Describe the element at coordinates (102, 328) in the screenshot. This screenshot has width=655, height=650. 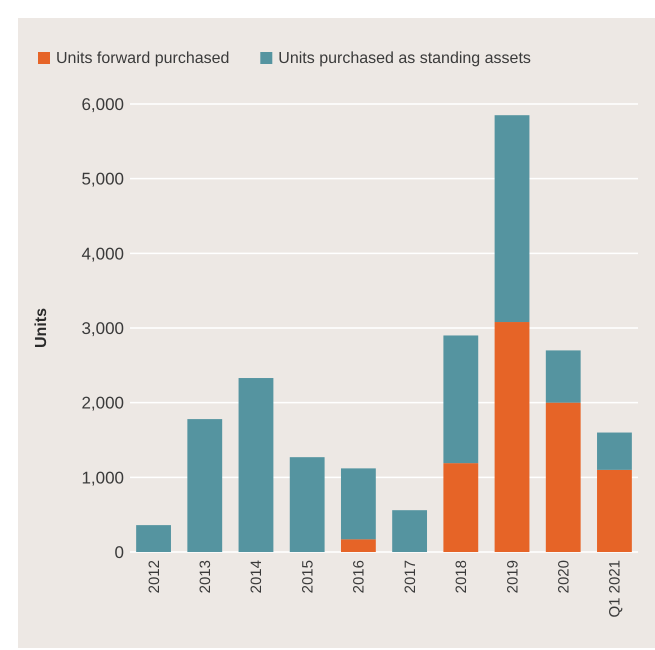
I see `y-tick-label: 3,000` at that location.